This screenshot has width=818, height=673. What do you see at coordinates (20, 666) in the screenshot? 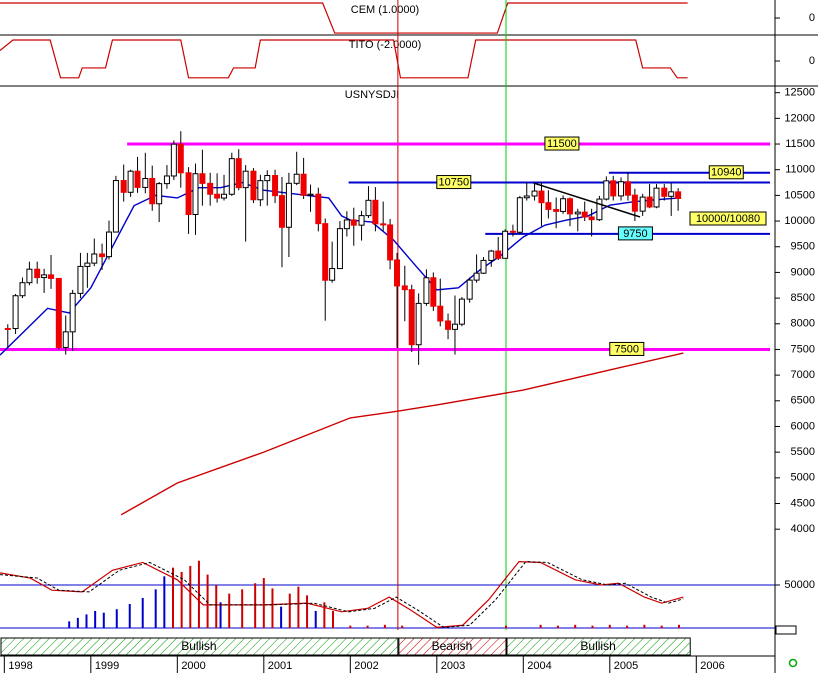
I see `x-tick-label: 1998` at bounding box center [20, 666].